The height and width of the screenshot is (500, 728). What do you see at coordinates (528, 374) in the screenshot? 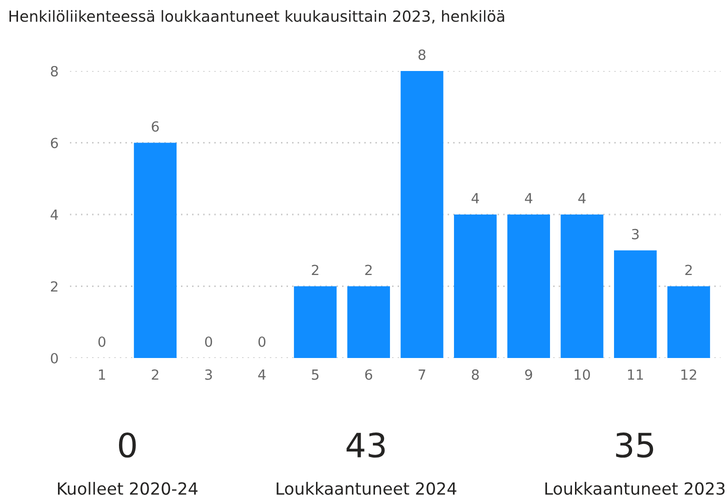
I see `x-tick-label: 9` at bounding box center [528, 374].